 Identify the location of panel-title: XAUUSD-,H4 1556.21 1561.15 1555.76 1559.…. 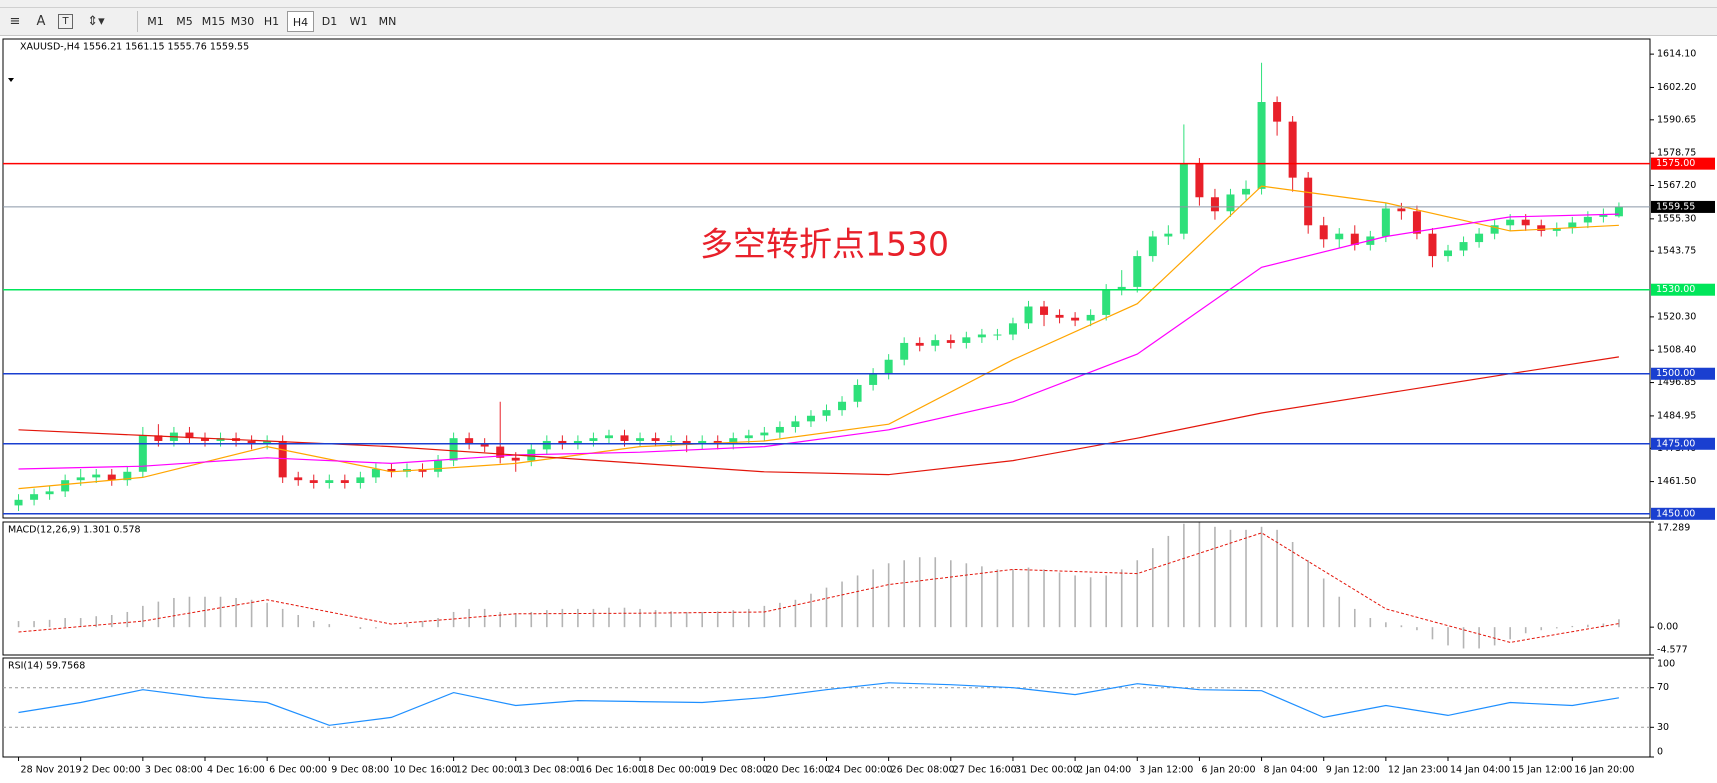
(134, 47).